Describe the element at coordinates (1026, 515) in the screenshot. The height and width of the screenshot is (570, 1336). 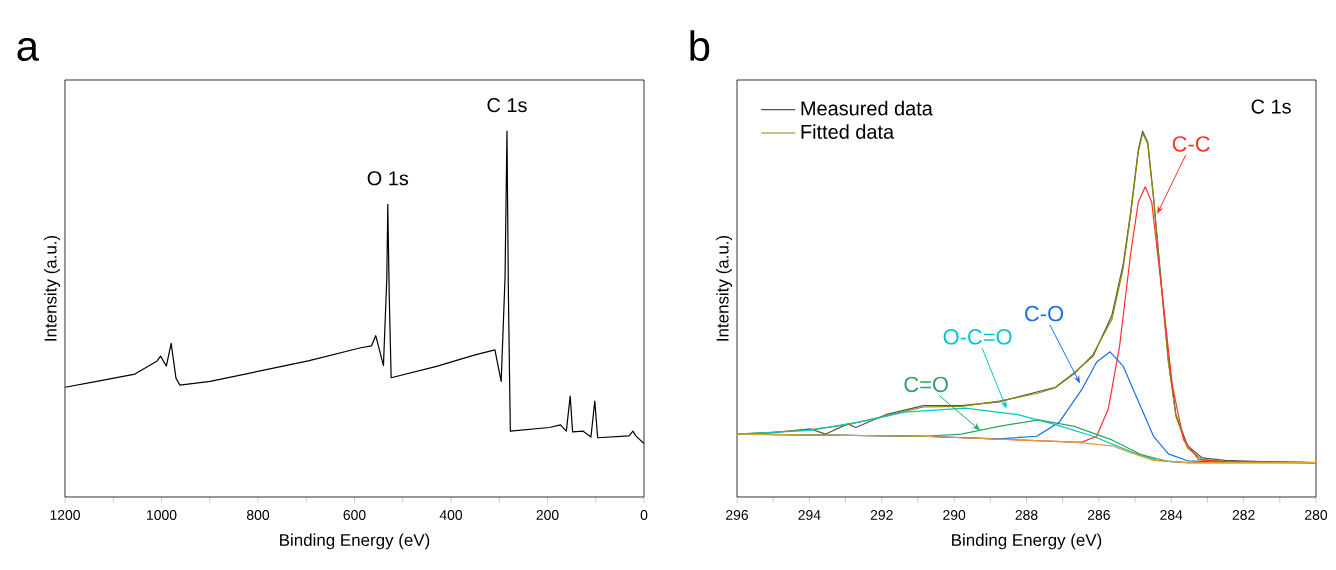
I see `x-tick-label: 288` at that location.